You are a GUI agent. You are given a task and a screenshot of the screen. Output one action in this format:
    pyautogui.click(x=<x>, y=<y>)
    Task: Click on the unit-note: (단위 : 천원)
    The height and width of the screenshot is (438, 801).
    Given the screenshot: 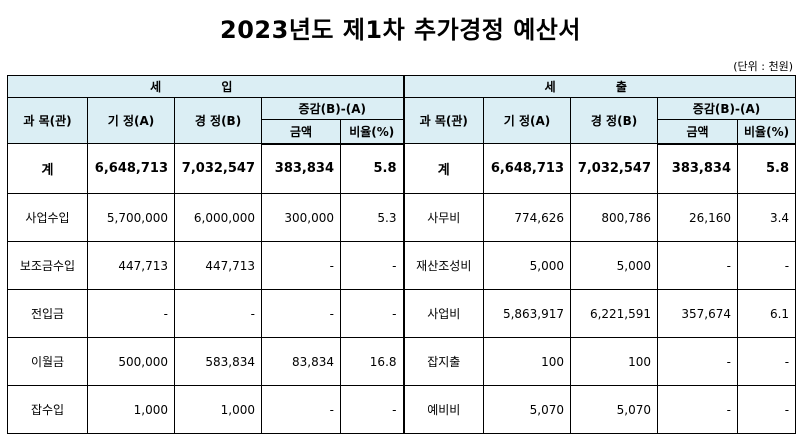 What is the action you would take?
    pyautogui.click(x=763, y=66)
    